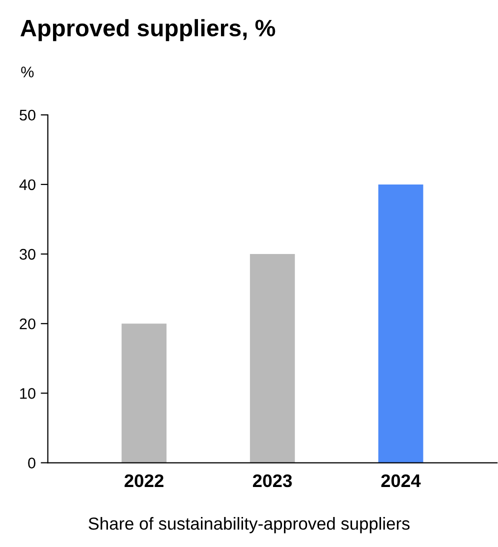 This screenshot has width=498, height=547. What do you see at coordinates (28, 115) in the screenshot?
I see `y-tick-label: 50` at bounding box center [28, 115].